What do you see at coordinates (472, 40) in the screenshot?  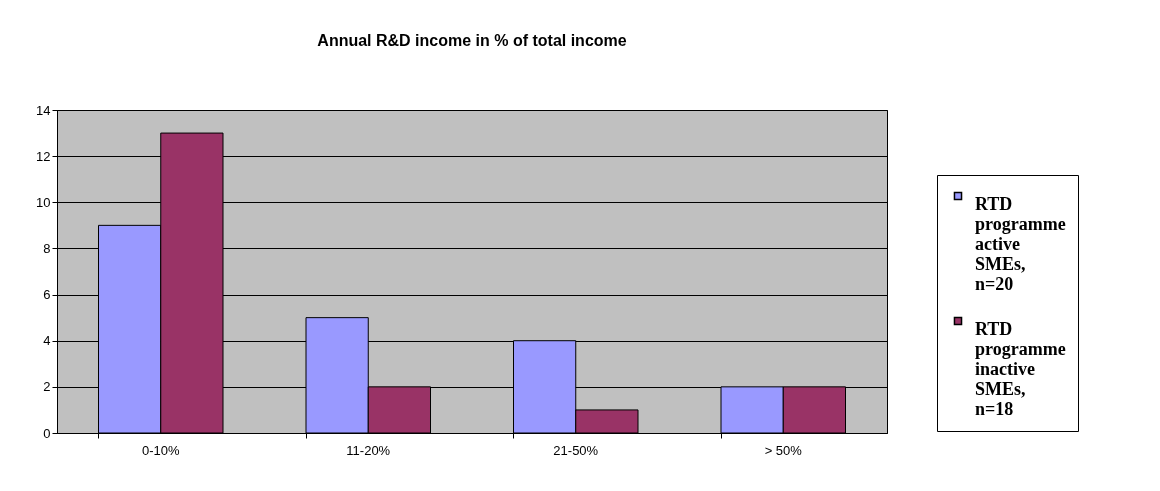 I see `chart-title: Annual R&D income in % of total income` at bounding box center [472, 40].